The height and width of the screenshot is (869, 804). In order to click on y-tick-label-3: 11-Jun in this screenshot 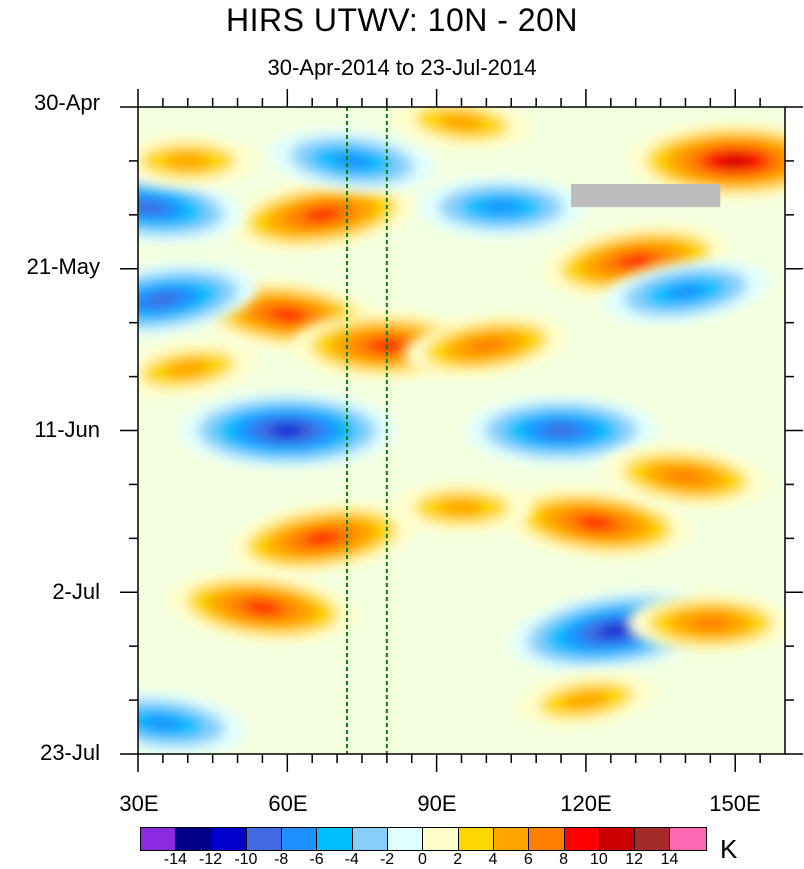, I will do `click(67, 429)`.